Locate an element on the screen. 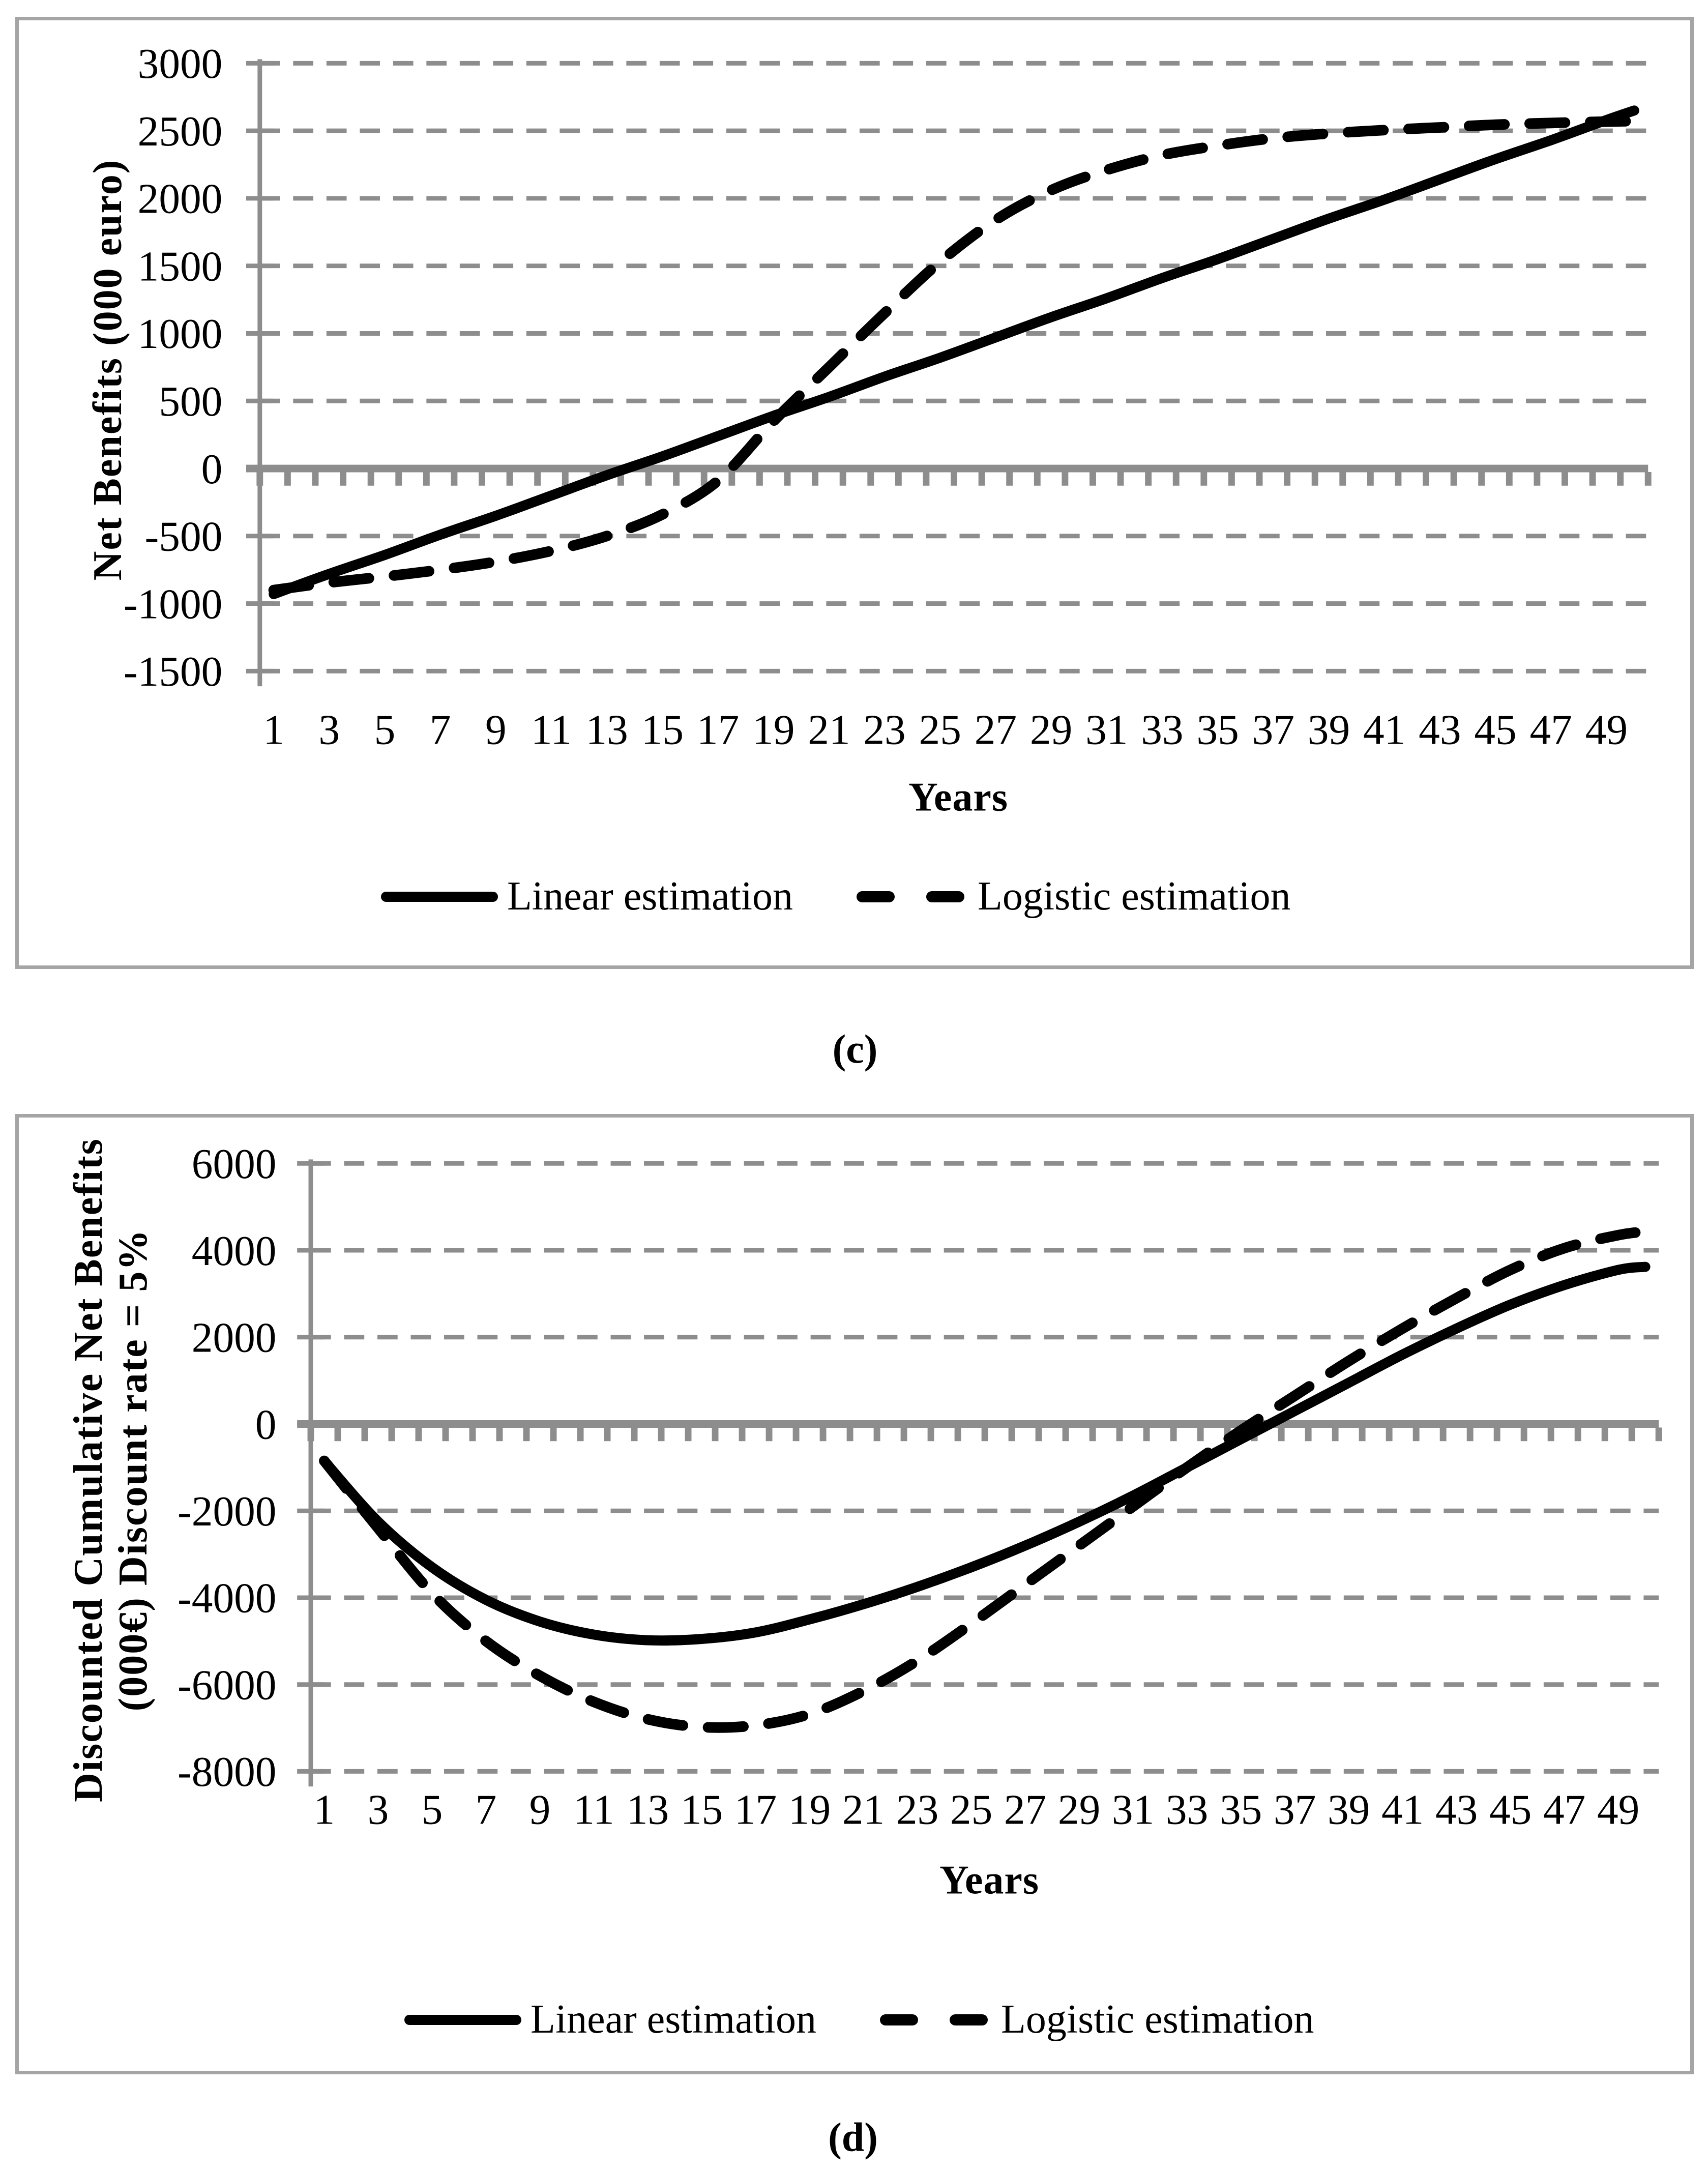  legend-solid-line-icon is located at coordinates (463, 2019).